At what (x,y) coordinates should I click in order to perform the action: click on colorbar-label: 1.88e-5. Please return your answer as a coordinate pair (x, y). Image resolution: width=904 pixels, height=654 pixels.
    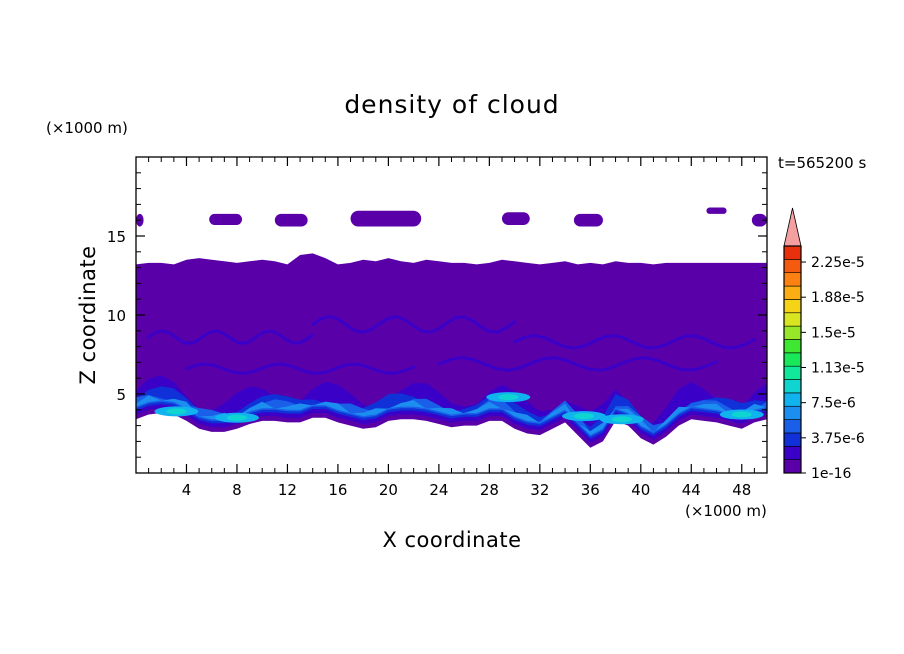
    Looking at the image, I should click on (838, 298).